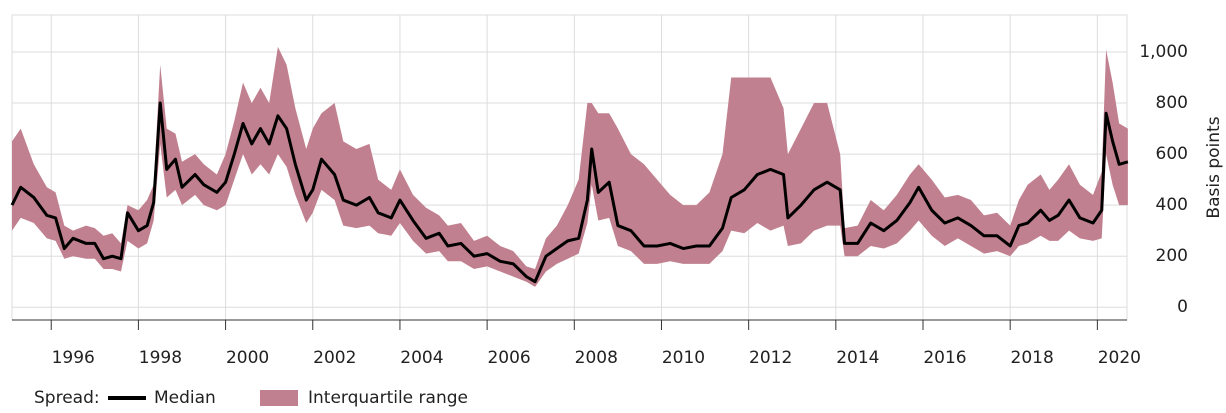  Describe the element at coordinates (279, 398) in the screenshot. I see `legend-swatch` at that location.